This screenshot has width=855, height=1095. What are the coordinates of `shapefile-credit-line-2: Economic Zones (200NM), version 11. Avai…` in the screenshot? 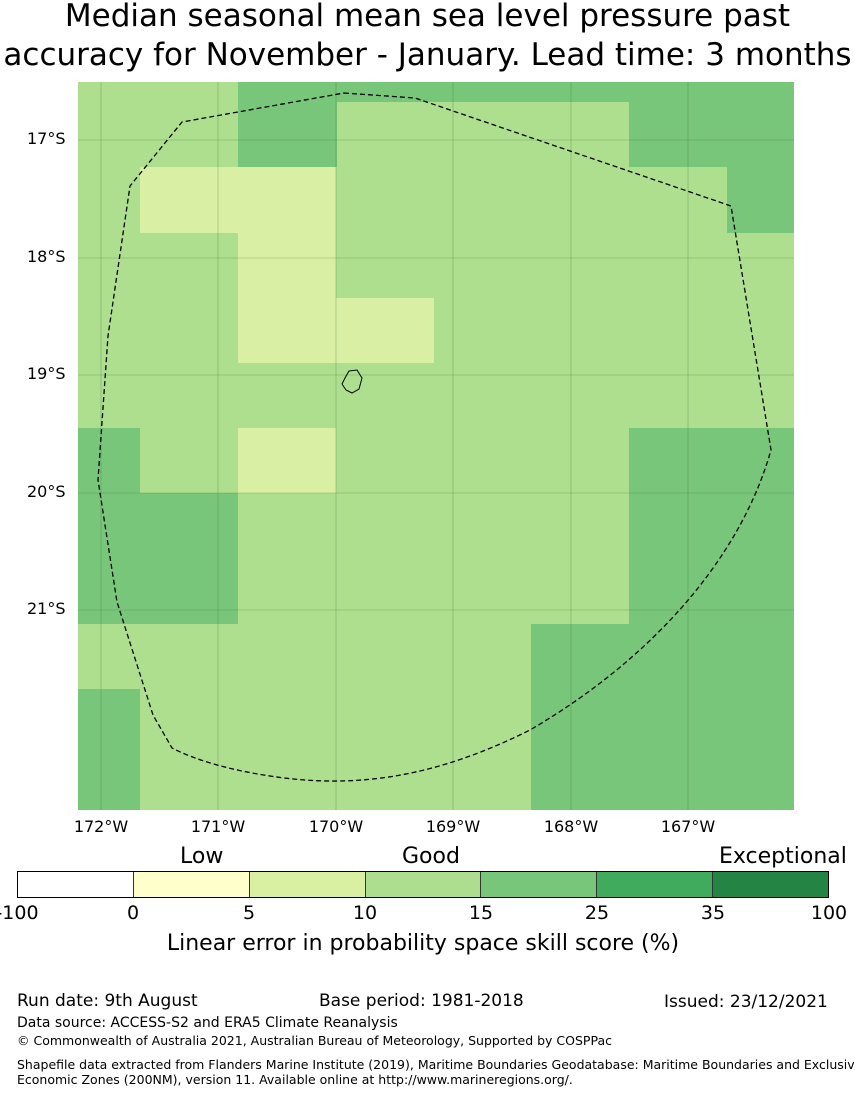 It's located at (295, 1079).